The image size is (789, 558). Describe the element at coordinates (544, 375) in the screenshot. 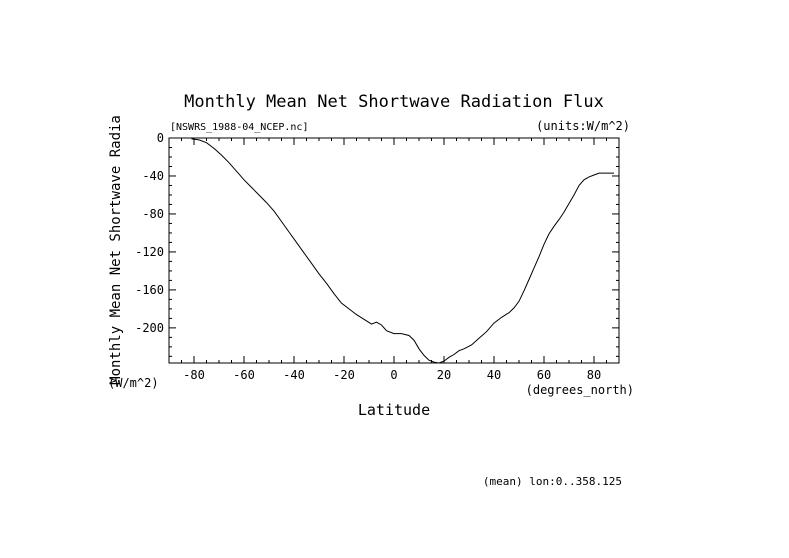

I see `x-tick-label: 60` at that location.